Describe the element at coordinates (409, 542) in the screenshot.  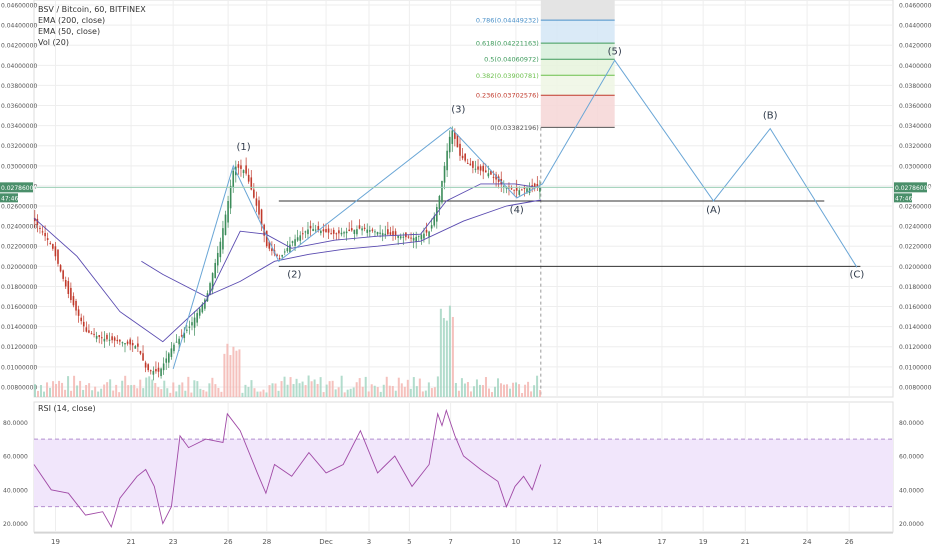
I see `x-tick-label: 5` at that location.